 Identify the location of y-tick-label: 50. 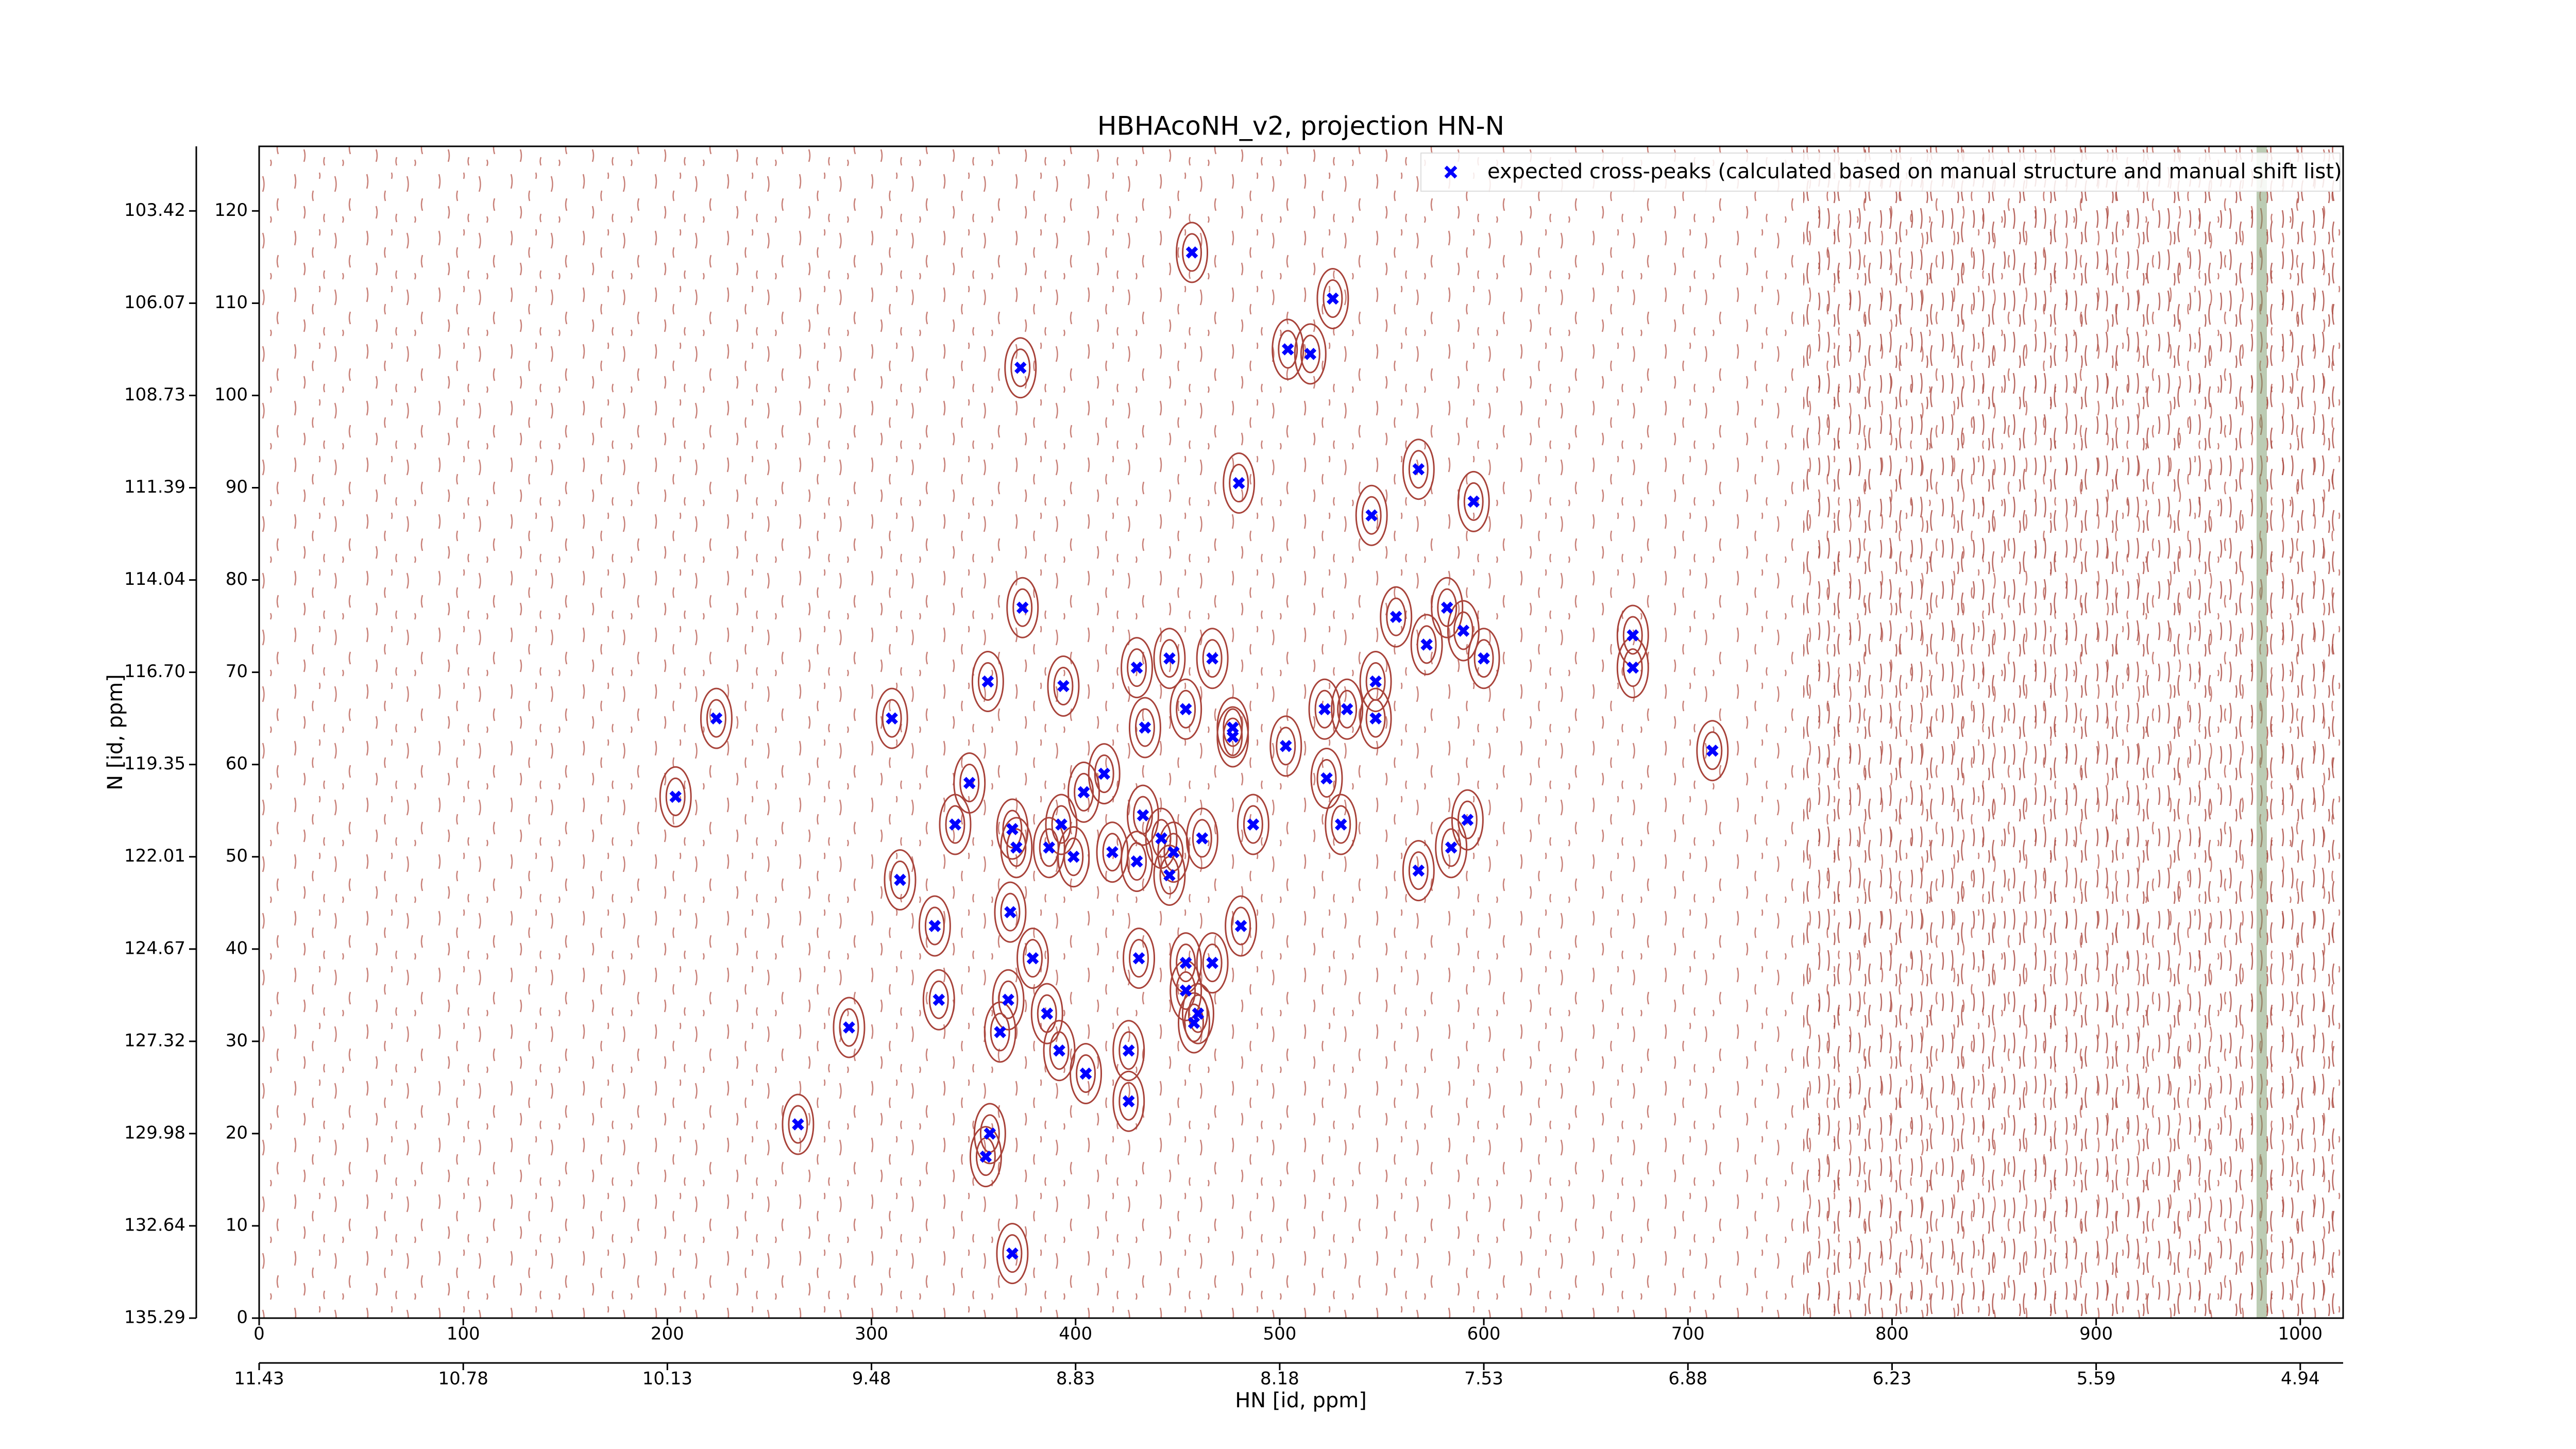
(237, 856).